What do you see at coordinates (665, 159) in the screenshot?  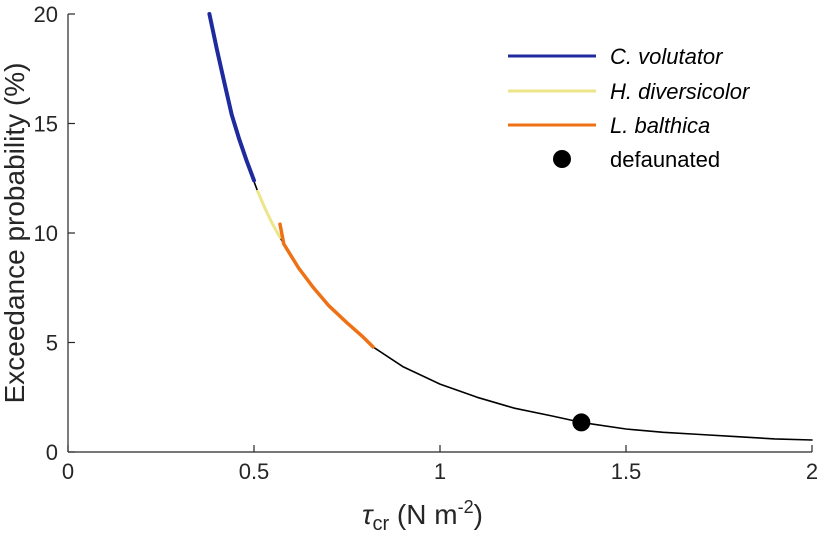 I see `legend-label-defaunated: defaunated` at bounding box center [665, 159].